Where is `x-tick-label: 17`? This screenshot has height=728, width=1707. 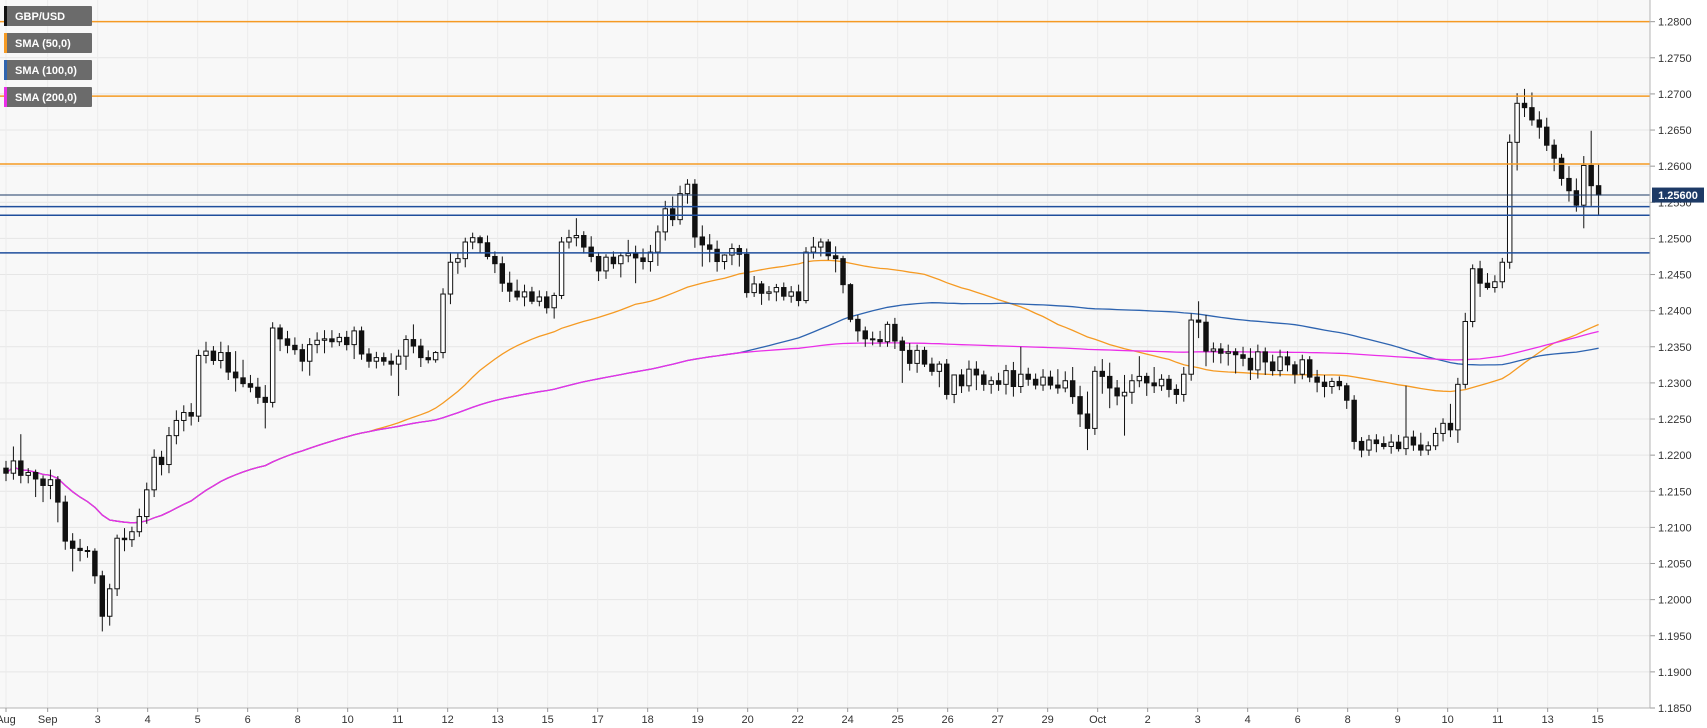 x-tick-label: 17 is located at coordinates (598, 720).